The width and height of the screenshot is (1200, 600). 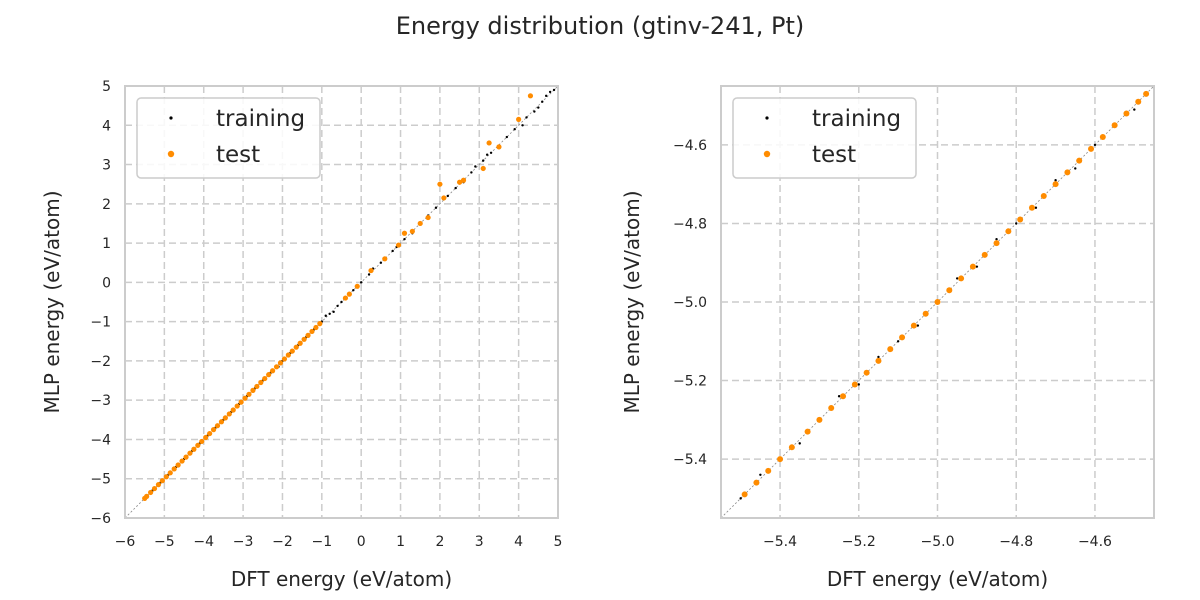 I want to click on x-tick-label: 3, so click(x=479, y=542).